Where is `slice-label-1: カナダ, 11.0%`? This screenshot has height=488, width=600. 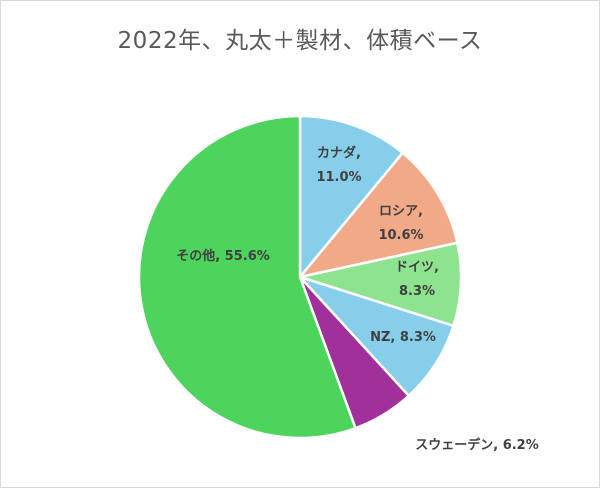 slice-label-1: カナダ, 11.0% is located at coordinates (338, 165).